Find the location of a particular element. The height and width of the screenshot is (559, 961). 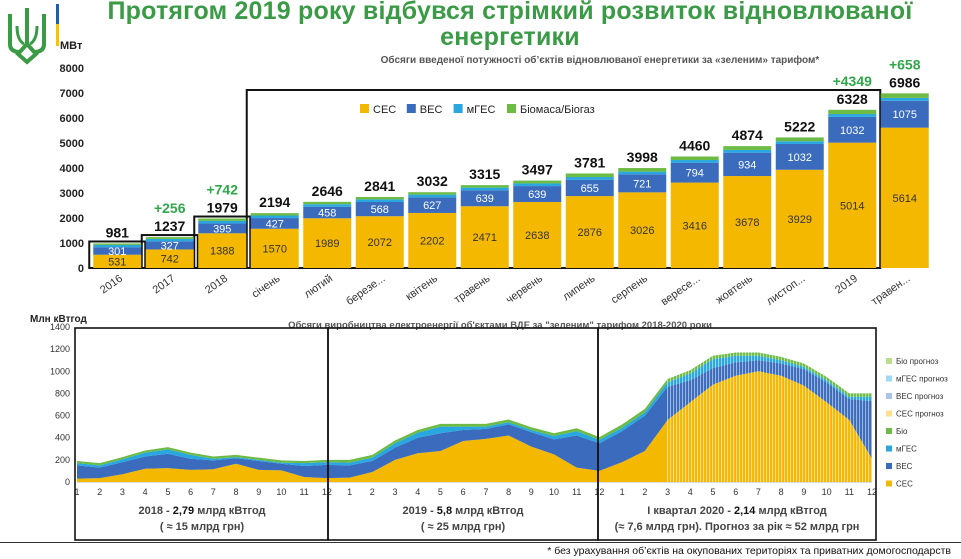

legend2-label: ВЕС is located at coordinates (904, 466).